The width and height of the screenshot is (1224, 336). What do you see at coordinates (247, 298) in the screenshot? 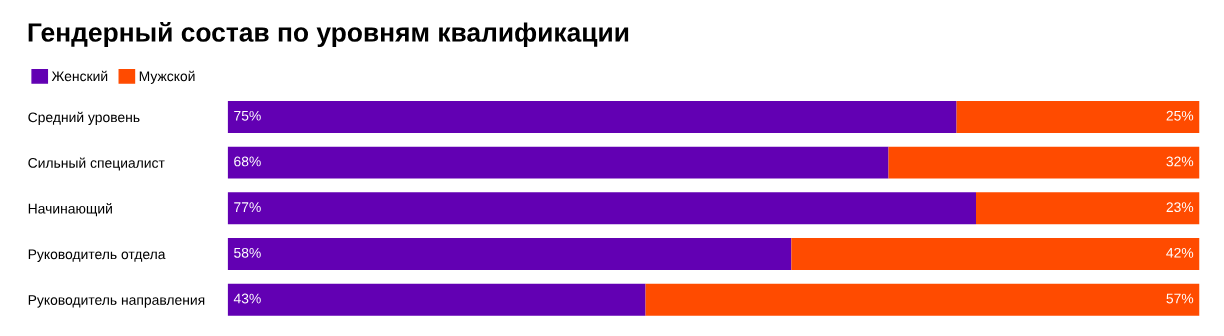
I see `data-label: 43%` at bounding box center [247, 298].